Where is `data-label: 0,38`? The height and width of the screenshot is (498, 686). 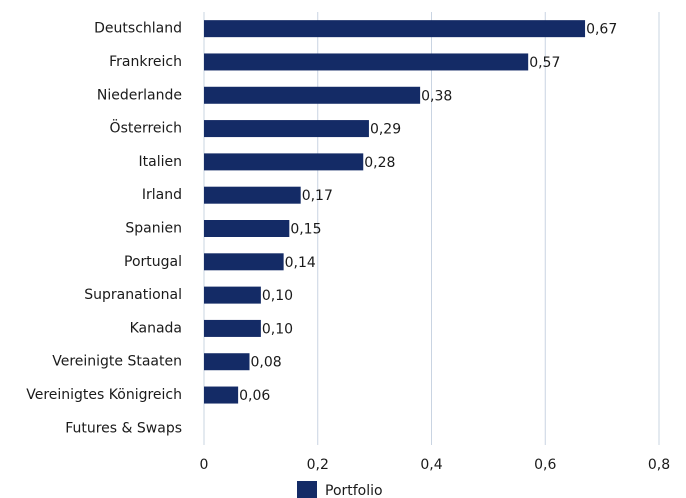 data-label: 0,38 is located at coordinates (436, 96).